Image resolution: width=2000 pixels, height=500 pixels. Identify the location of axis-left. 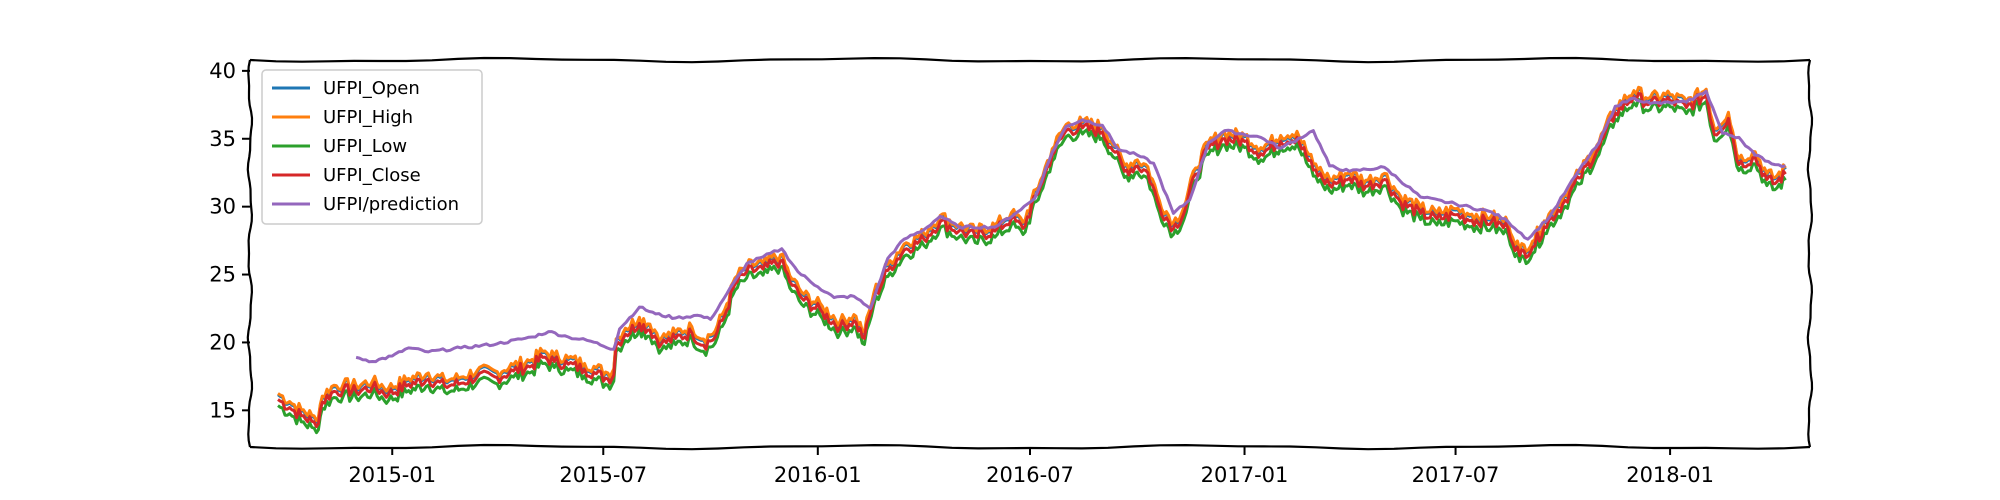
(250, 253).